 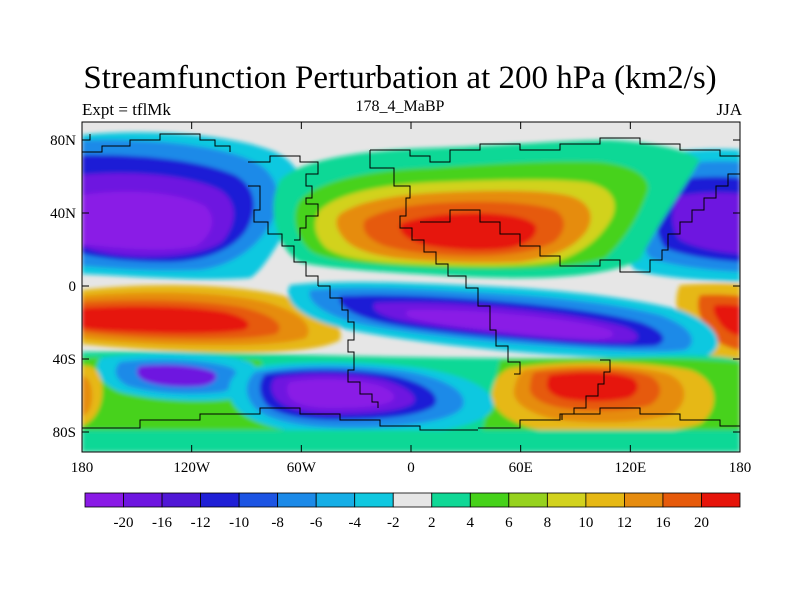 What do you see at coordinates (432, 523) in the screenshot?
I see `colorbar-label: 2` at bounding box center [432, 523].